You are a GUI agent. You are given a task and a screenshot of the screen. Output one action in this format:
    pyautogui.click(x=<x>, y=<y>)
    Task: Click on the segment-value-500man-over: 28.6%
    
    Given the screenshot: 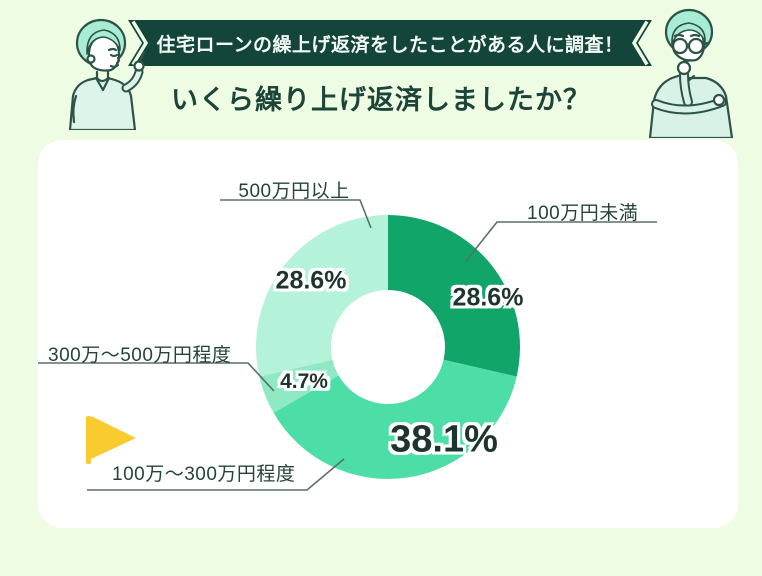 What is the action you would take?
    pyautogui.click(x=311, y=280)
    